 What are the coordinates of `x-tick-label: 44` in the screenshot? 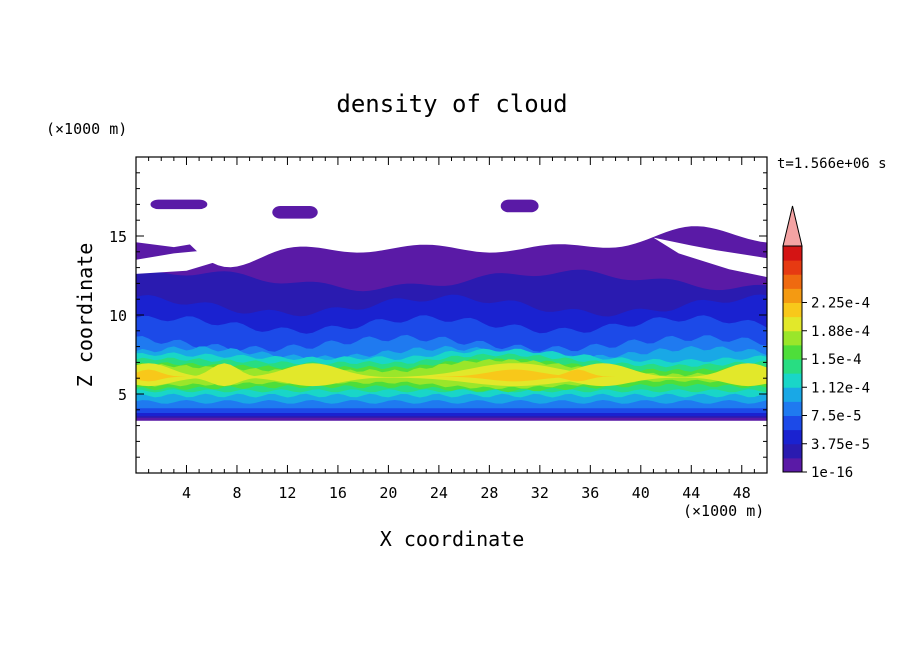 It's located at (691, 493).